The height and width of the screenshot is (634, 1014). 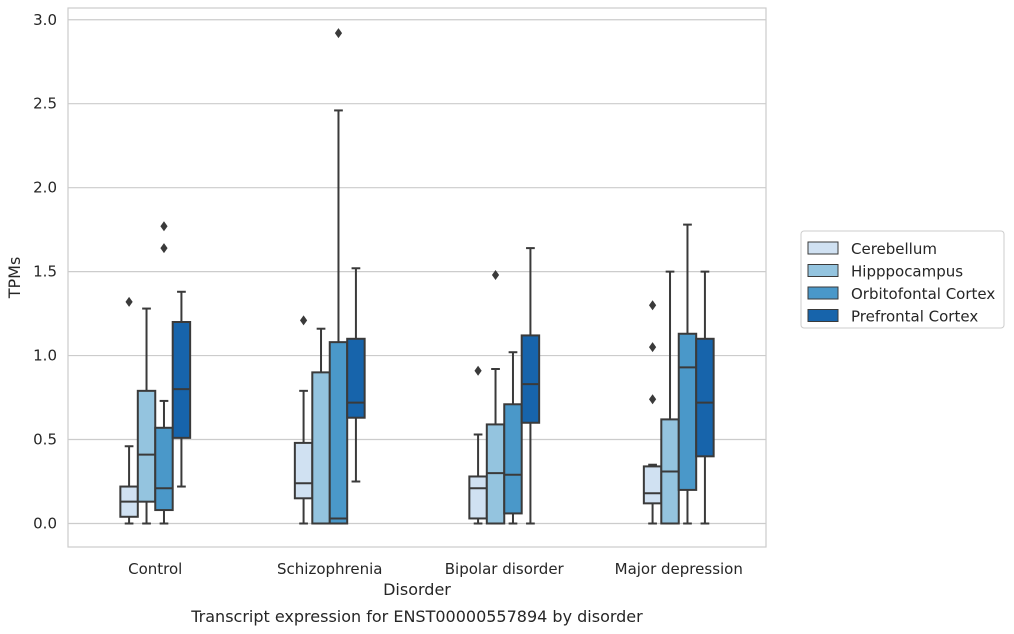 I want to click on y-tick-label: 0.0, so click(x=45, y=523).